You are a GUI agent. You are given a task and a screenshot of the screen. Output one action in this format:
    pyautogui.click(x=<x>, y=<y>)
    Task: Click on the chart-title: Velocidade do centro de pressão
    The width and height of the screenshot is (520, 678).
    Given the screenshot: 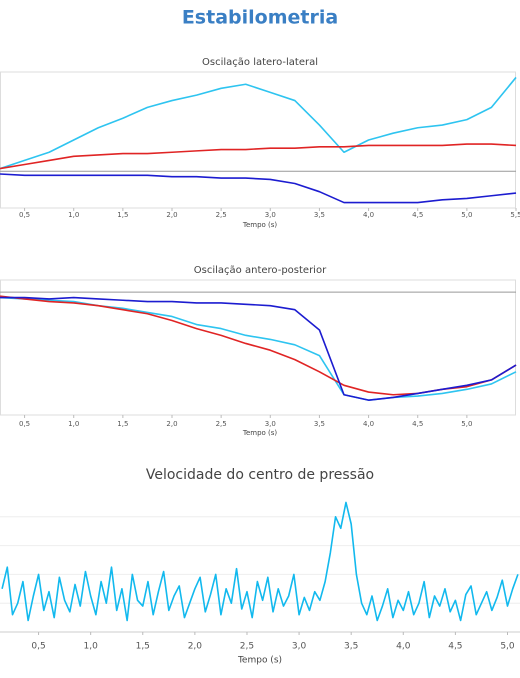 What is the action you would take?
    pyautogui.click(x=260, y=475)
    